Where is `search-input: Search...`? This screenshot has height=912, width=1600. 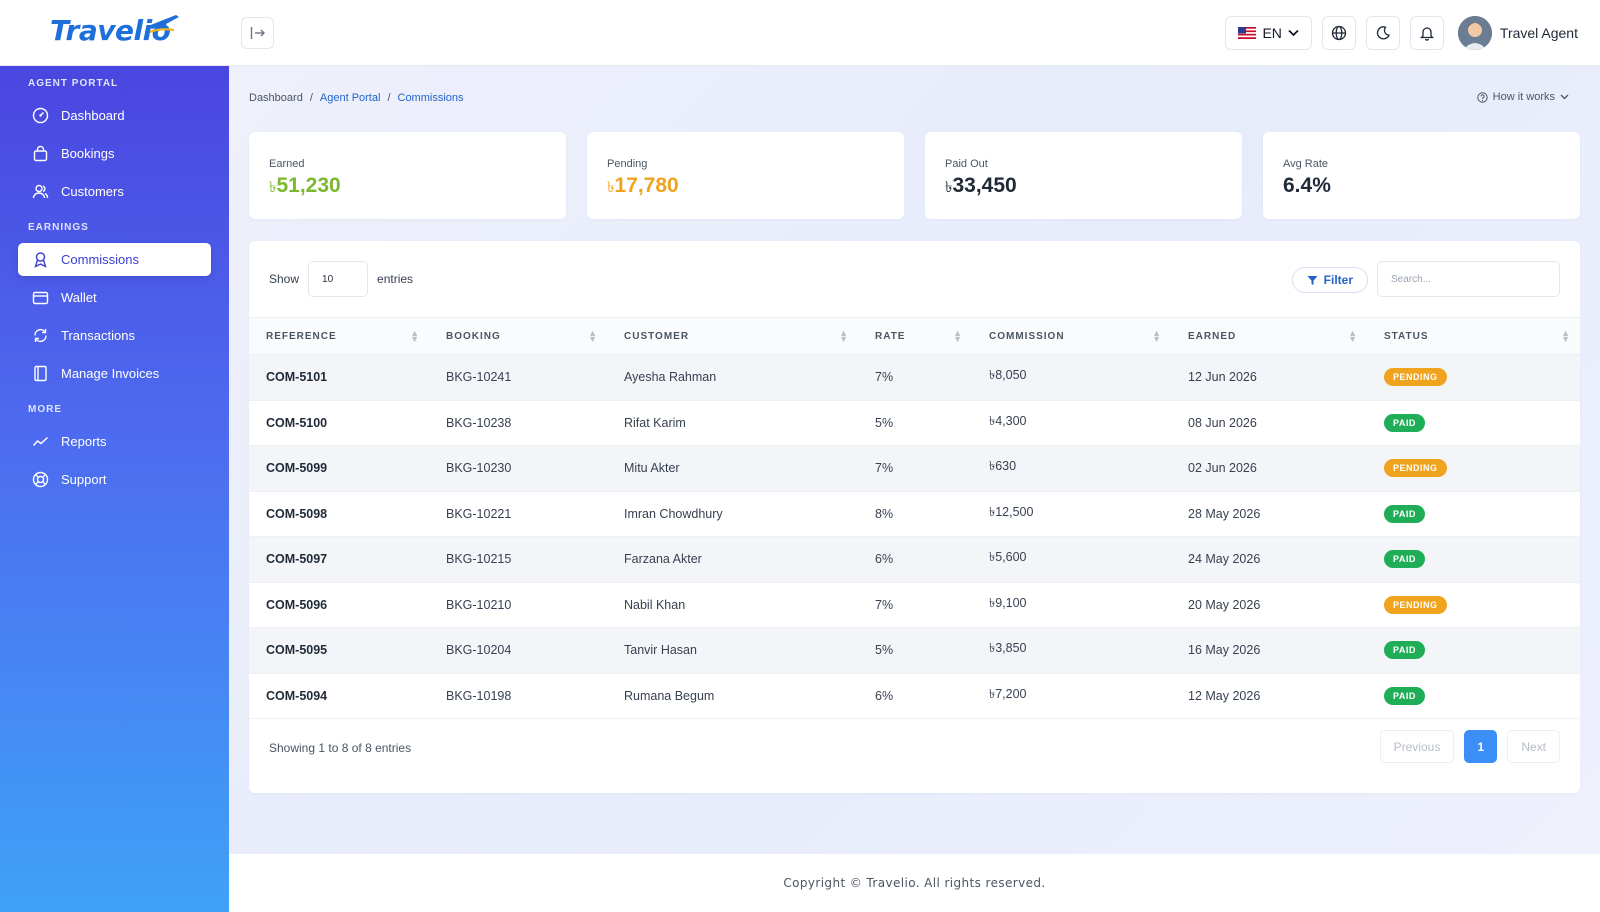 search-input: Search... is located at coordinates (1468, 279).